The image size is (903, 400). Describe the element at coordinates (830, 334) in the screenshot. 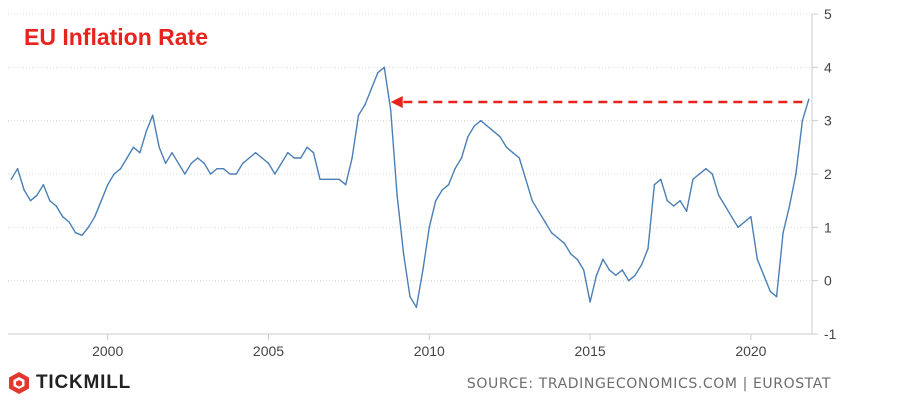

I see `y-tick-label: -1` at that location.